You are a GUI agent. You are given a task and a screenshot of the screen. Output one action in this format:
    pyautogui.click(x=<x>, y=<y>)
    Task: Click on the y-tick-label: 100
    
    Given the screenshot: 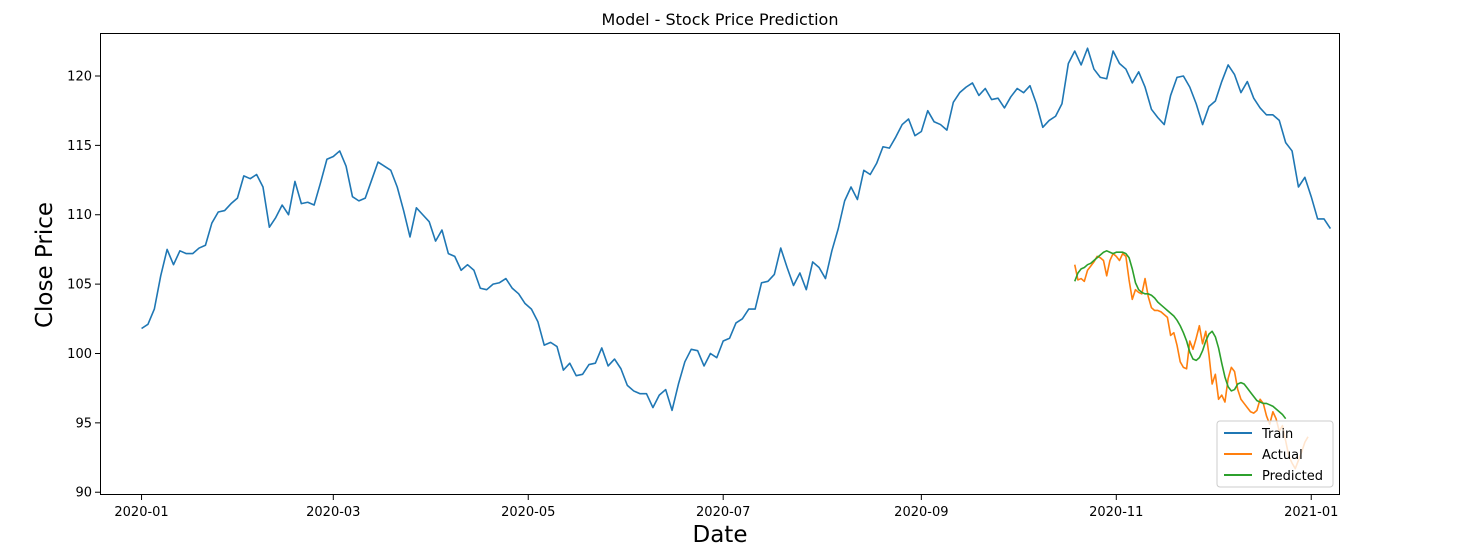 What is the action you would take?
    pyautogui.click(x=79, y=354)
    